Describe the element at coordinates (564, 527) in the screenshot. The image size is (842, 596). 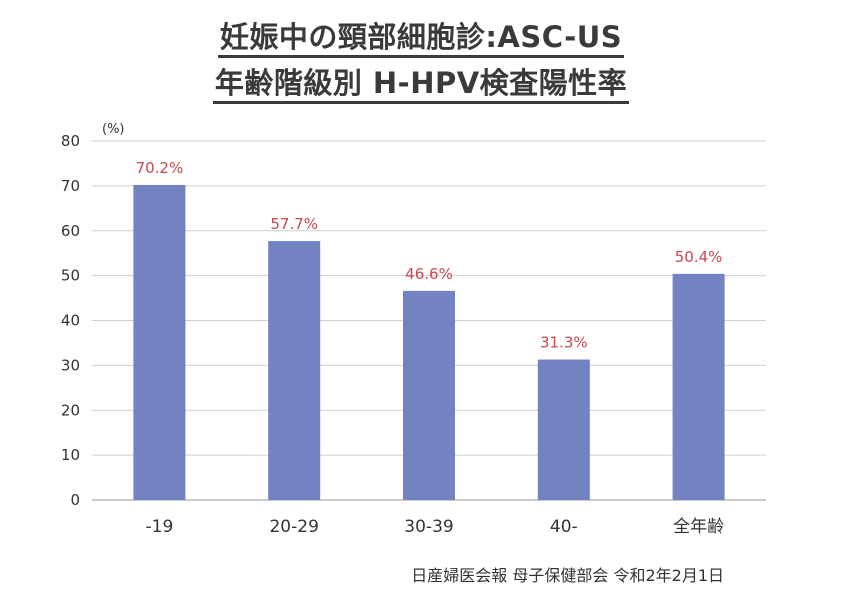
I see `x-tick-label: 40-` at that location.